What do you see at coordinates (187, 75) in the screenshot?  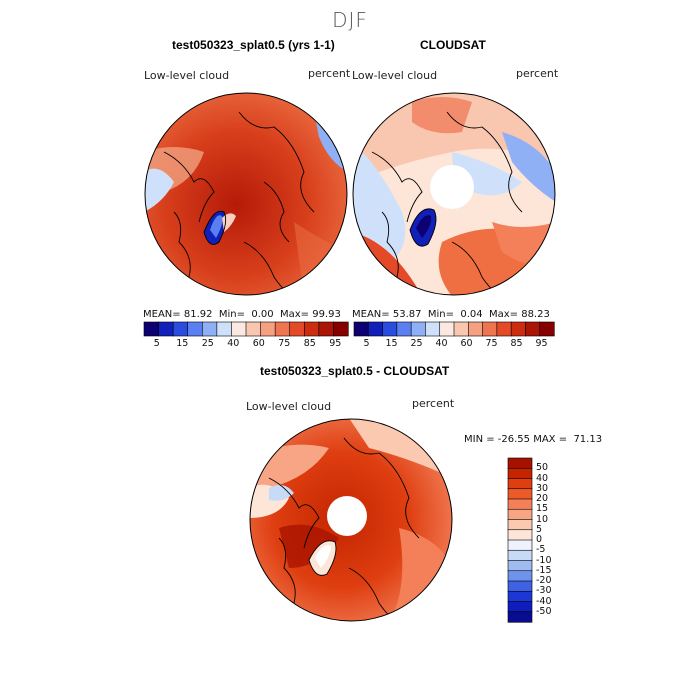 I see `panel1-variable-label: Low-level cloud` at bounding box center [187, 75].